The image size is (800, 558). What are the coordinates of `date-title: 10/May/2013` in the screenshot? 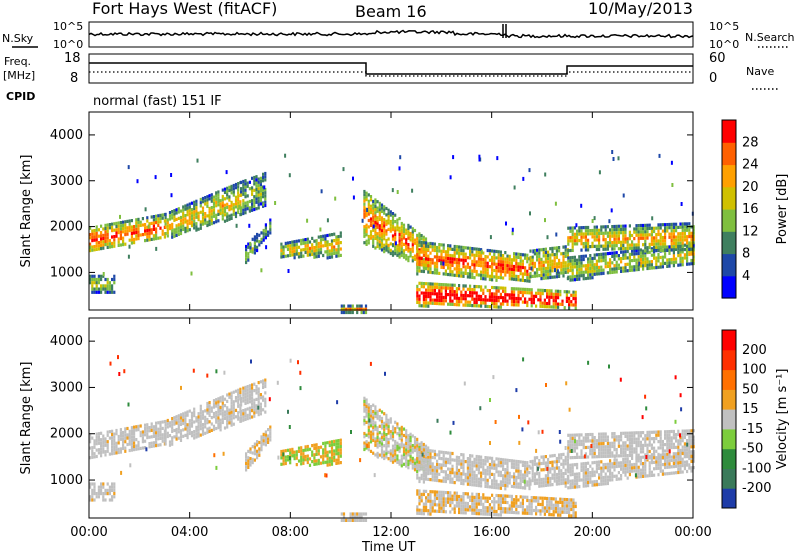 It's located at (640, 9).